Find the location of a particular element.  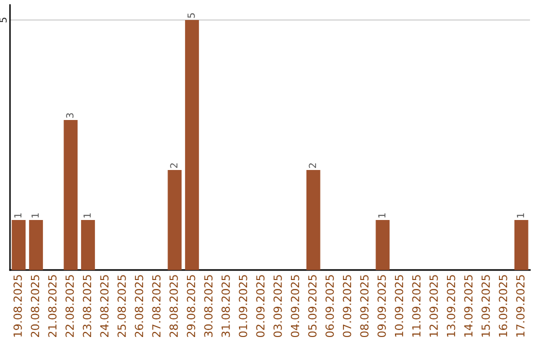

x-tick-label: 24.08.2025 is located at coordinates (104, 306).